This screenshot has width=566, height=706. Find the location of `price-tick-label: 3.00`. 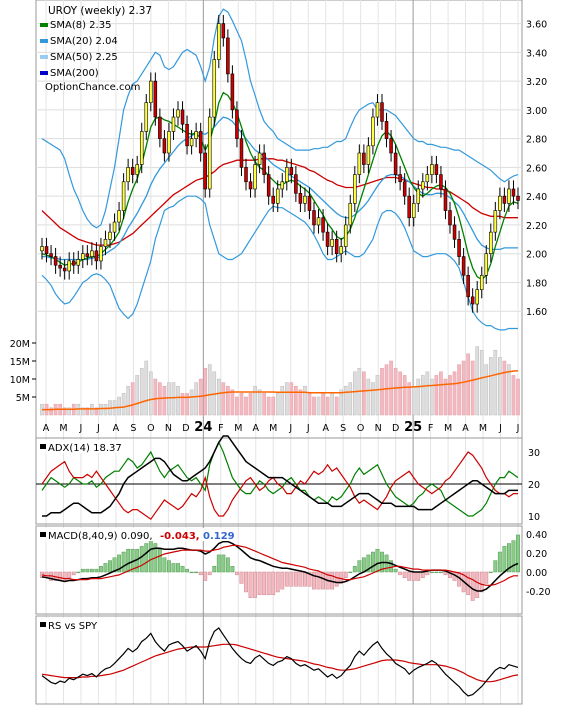

price-tick-label: 3.00 is located at coordinates (536, 111).